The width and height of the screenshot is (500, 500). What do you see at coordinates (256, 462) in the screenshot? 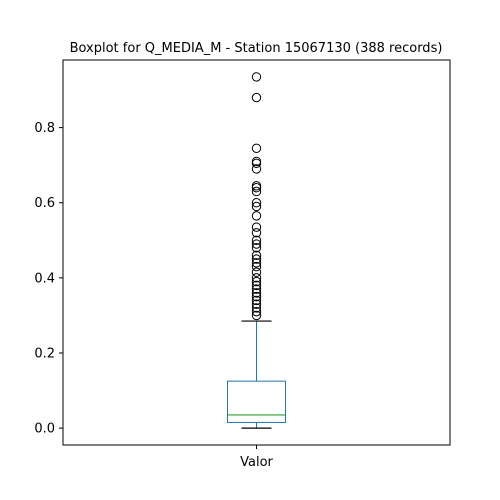
I see `x-tick-label: Valor` at bounding box center [256, 462].